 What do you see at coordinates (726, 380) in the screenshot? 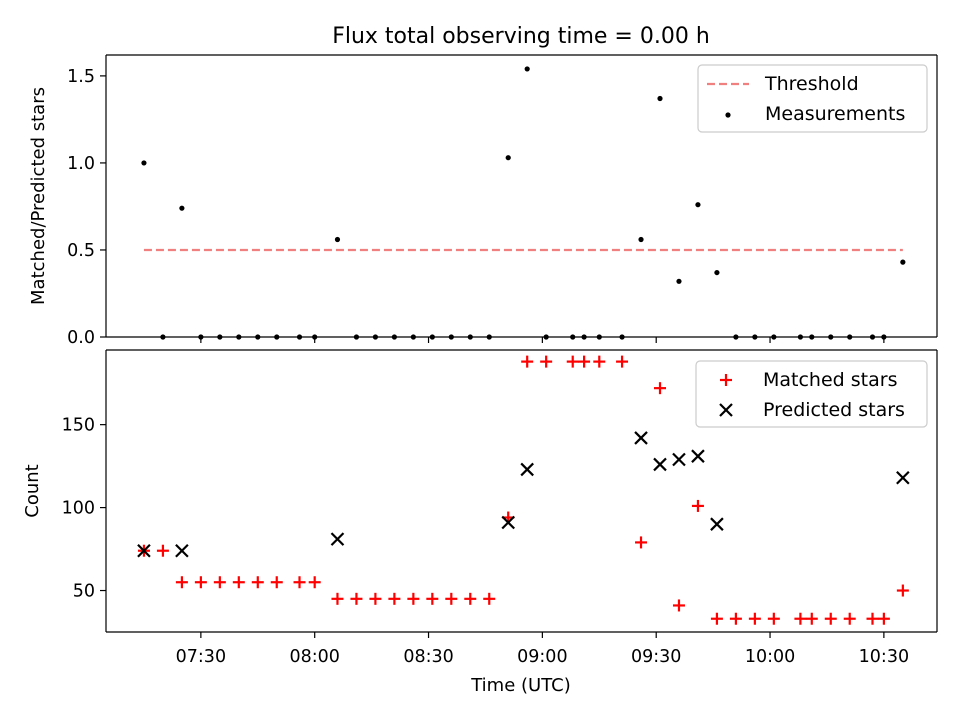
I see `matched-legend-swatch` at bounding box center [726, 380].